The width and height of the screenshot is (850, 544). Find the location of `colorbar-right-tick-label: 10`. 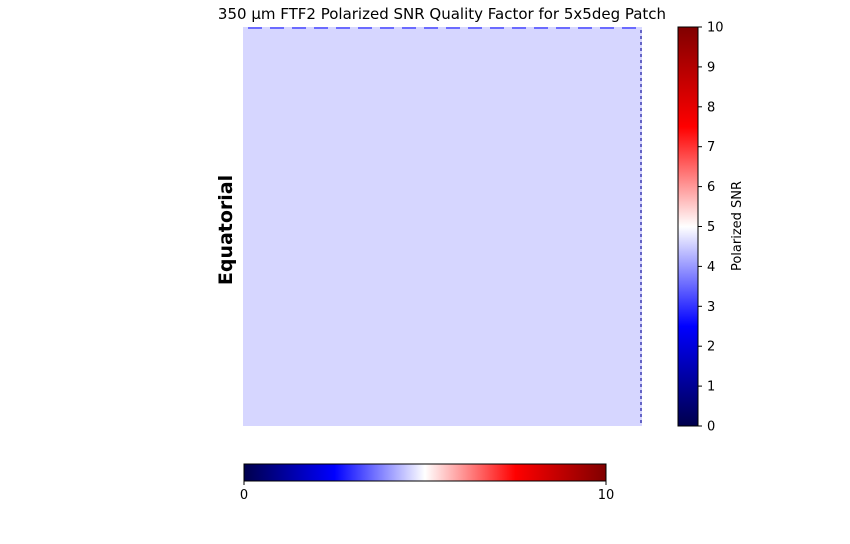

colorbar-right-tick-label: 10 is located at coordinates (715, 28).